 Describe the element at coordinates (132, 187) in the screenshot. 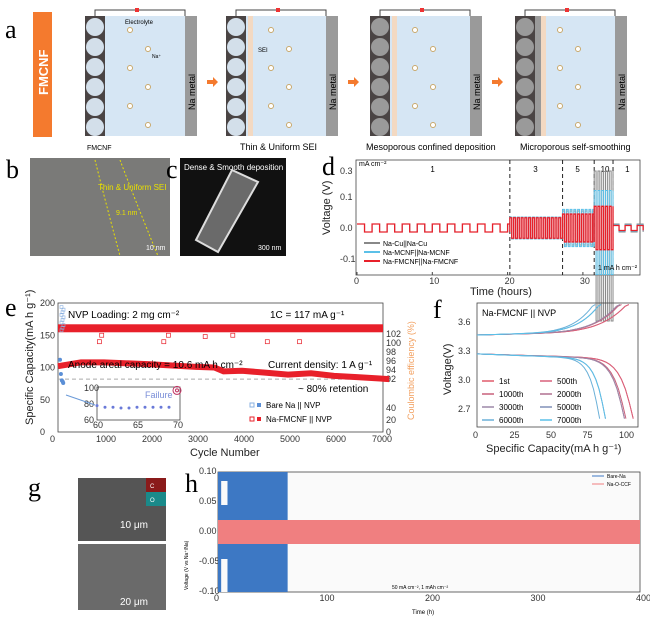

I see `tem-label: Thin & Uniform SEI` at that location.